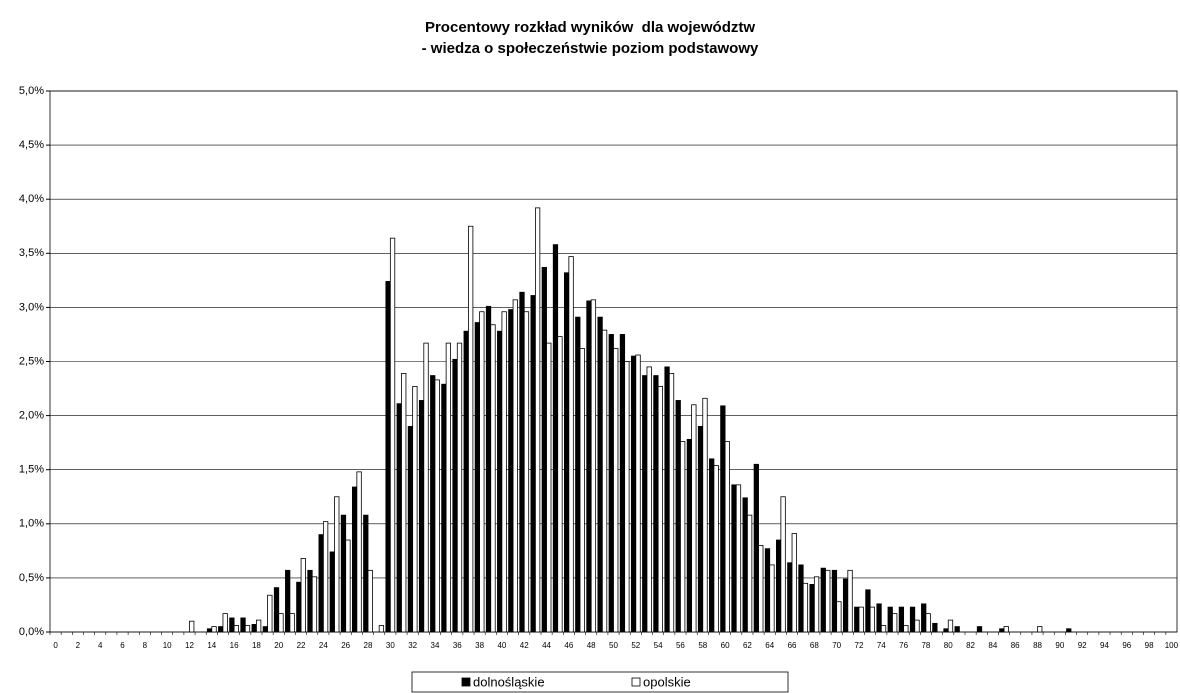 This screenshot has width=1180, height=693. What do you see at coordinates (836, 645) in the screenshot?
I see `x-tick-label: 70` at bounding box center [836, 645].